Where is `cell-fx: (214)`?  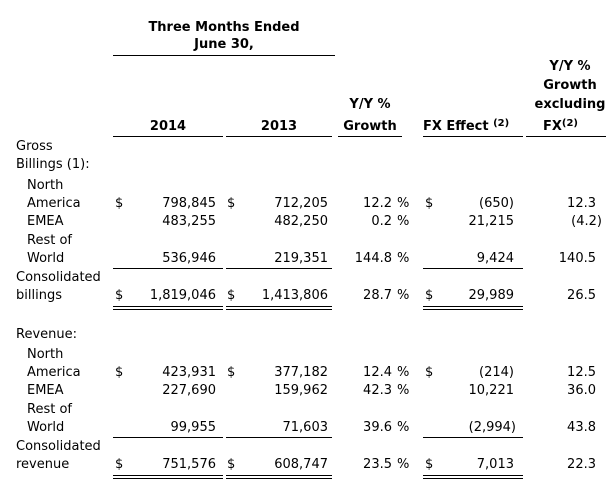 cell-fx: (214) is located at coordinates (496, 372).